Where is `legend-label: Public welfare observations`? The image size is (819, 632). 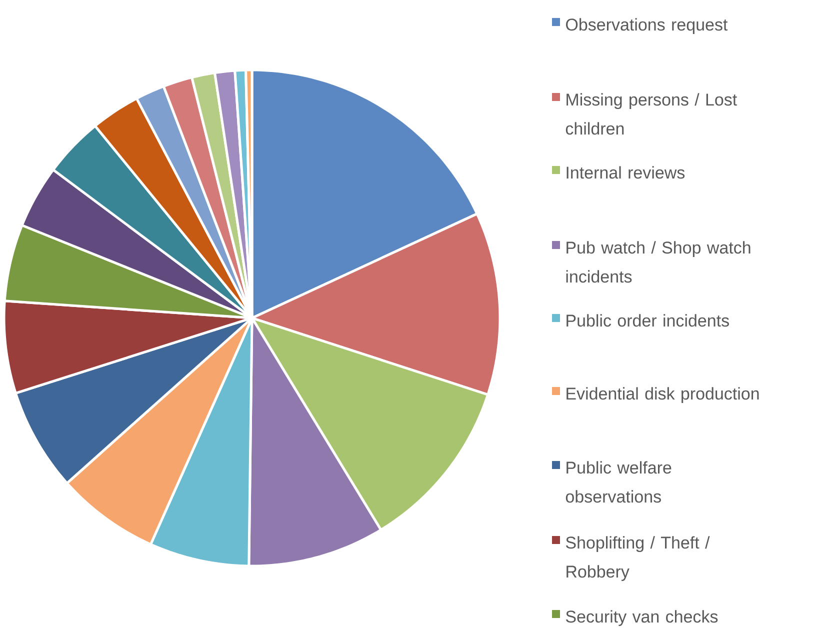
legend-label: Public welfare observations is located at coordinates (619, 482).